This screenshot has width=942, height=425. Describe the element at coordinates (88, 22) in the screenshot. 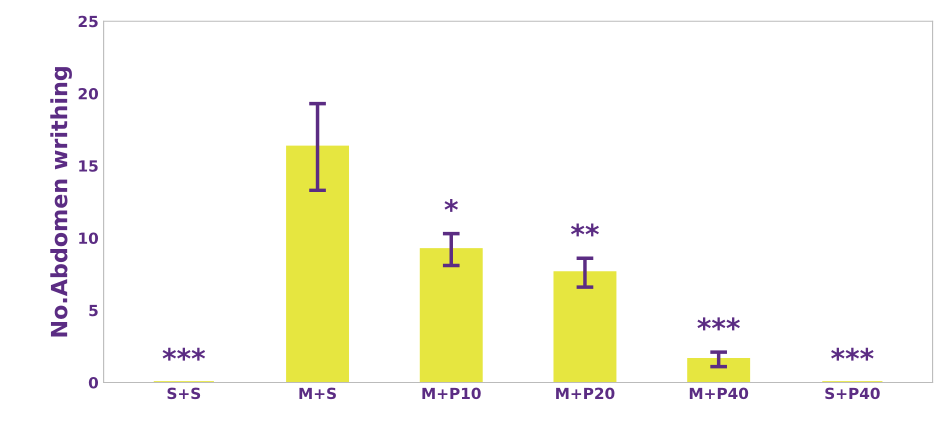

I see `y-tick-label: 25` at that location.